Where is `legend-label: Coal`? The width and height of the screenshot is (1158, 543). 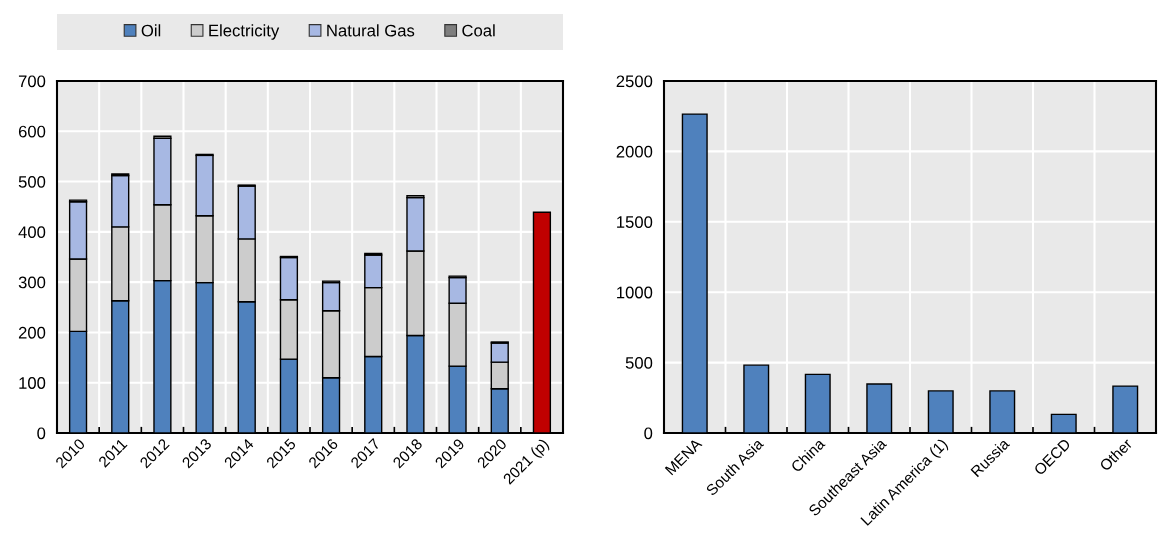 legend-label: Coal is located at coordinates (478, 30).